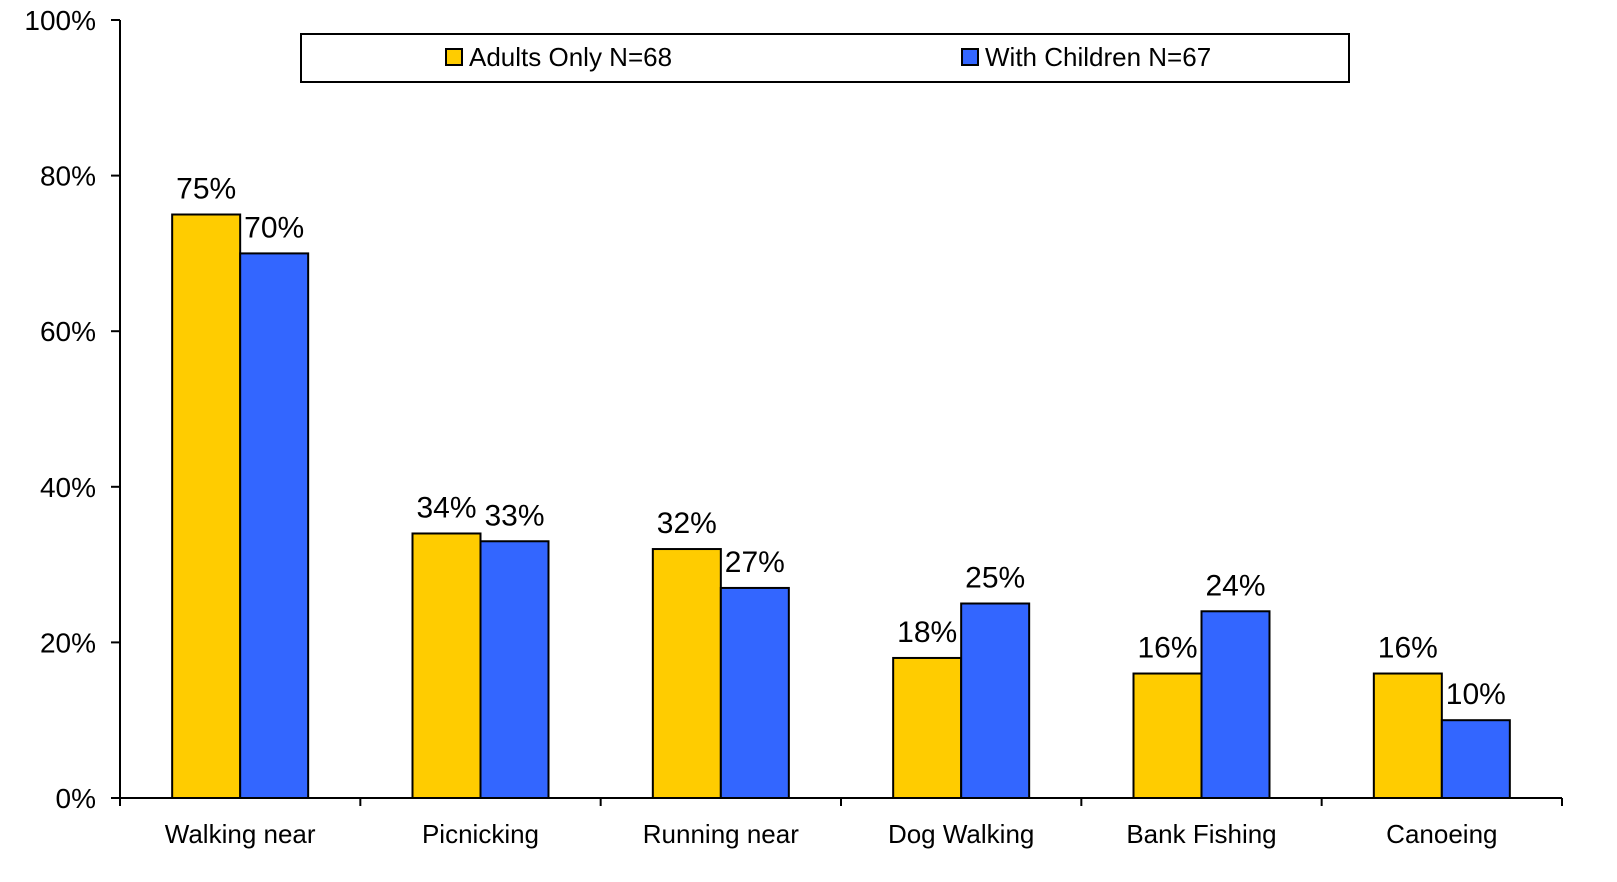 The height and width of the screenshot is (882, 1617). Describe the element at coordinates (995, 578) in the screenshot. I see `data-label: 25%` at that location.